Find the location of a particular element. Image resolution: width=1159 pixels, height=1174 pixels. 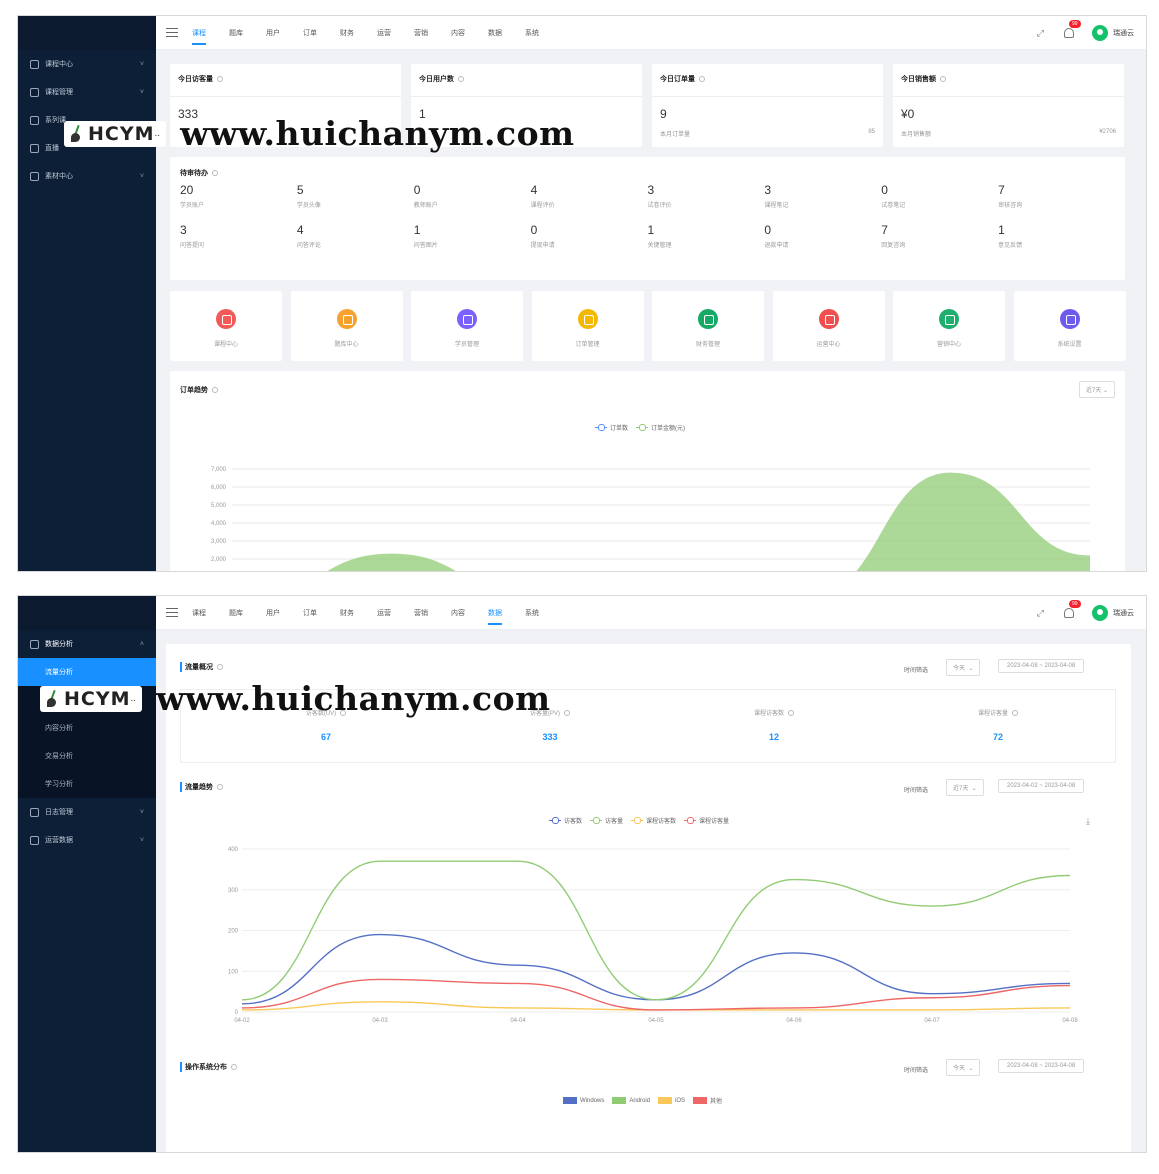

sidebar-group: 运营数据 ˅ is located at coordinates (87, 840).